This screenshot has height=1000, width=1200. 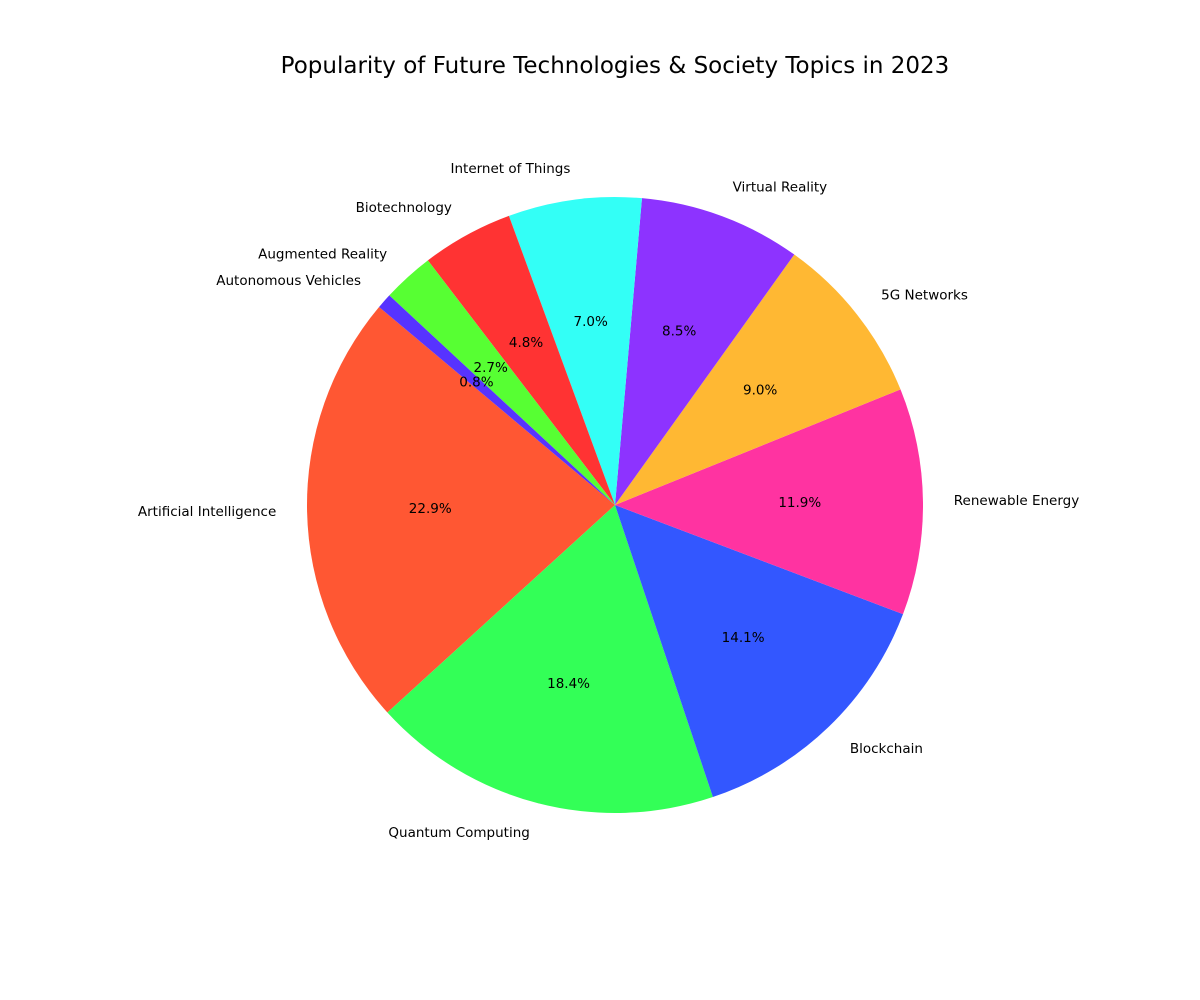 I want to click on slice-label-augmented-reality: Augmented Reality, so click(x=322, y=254).